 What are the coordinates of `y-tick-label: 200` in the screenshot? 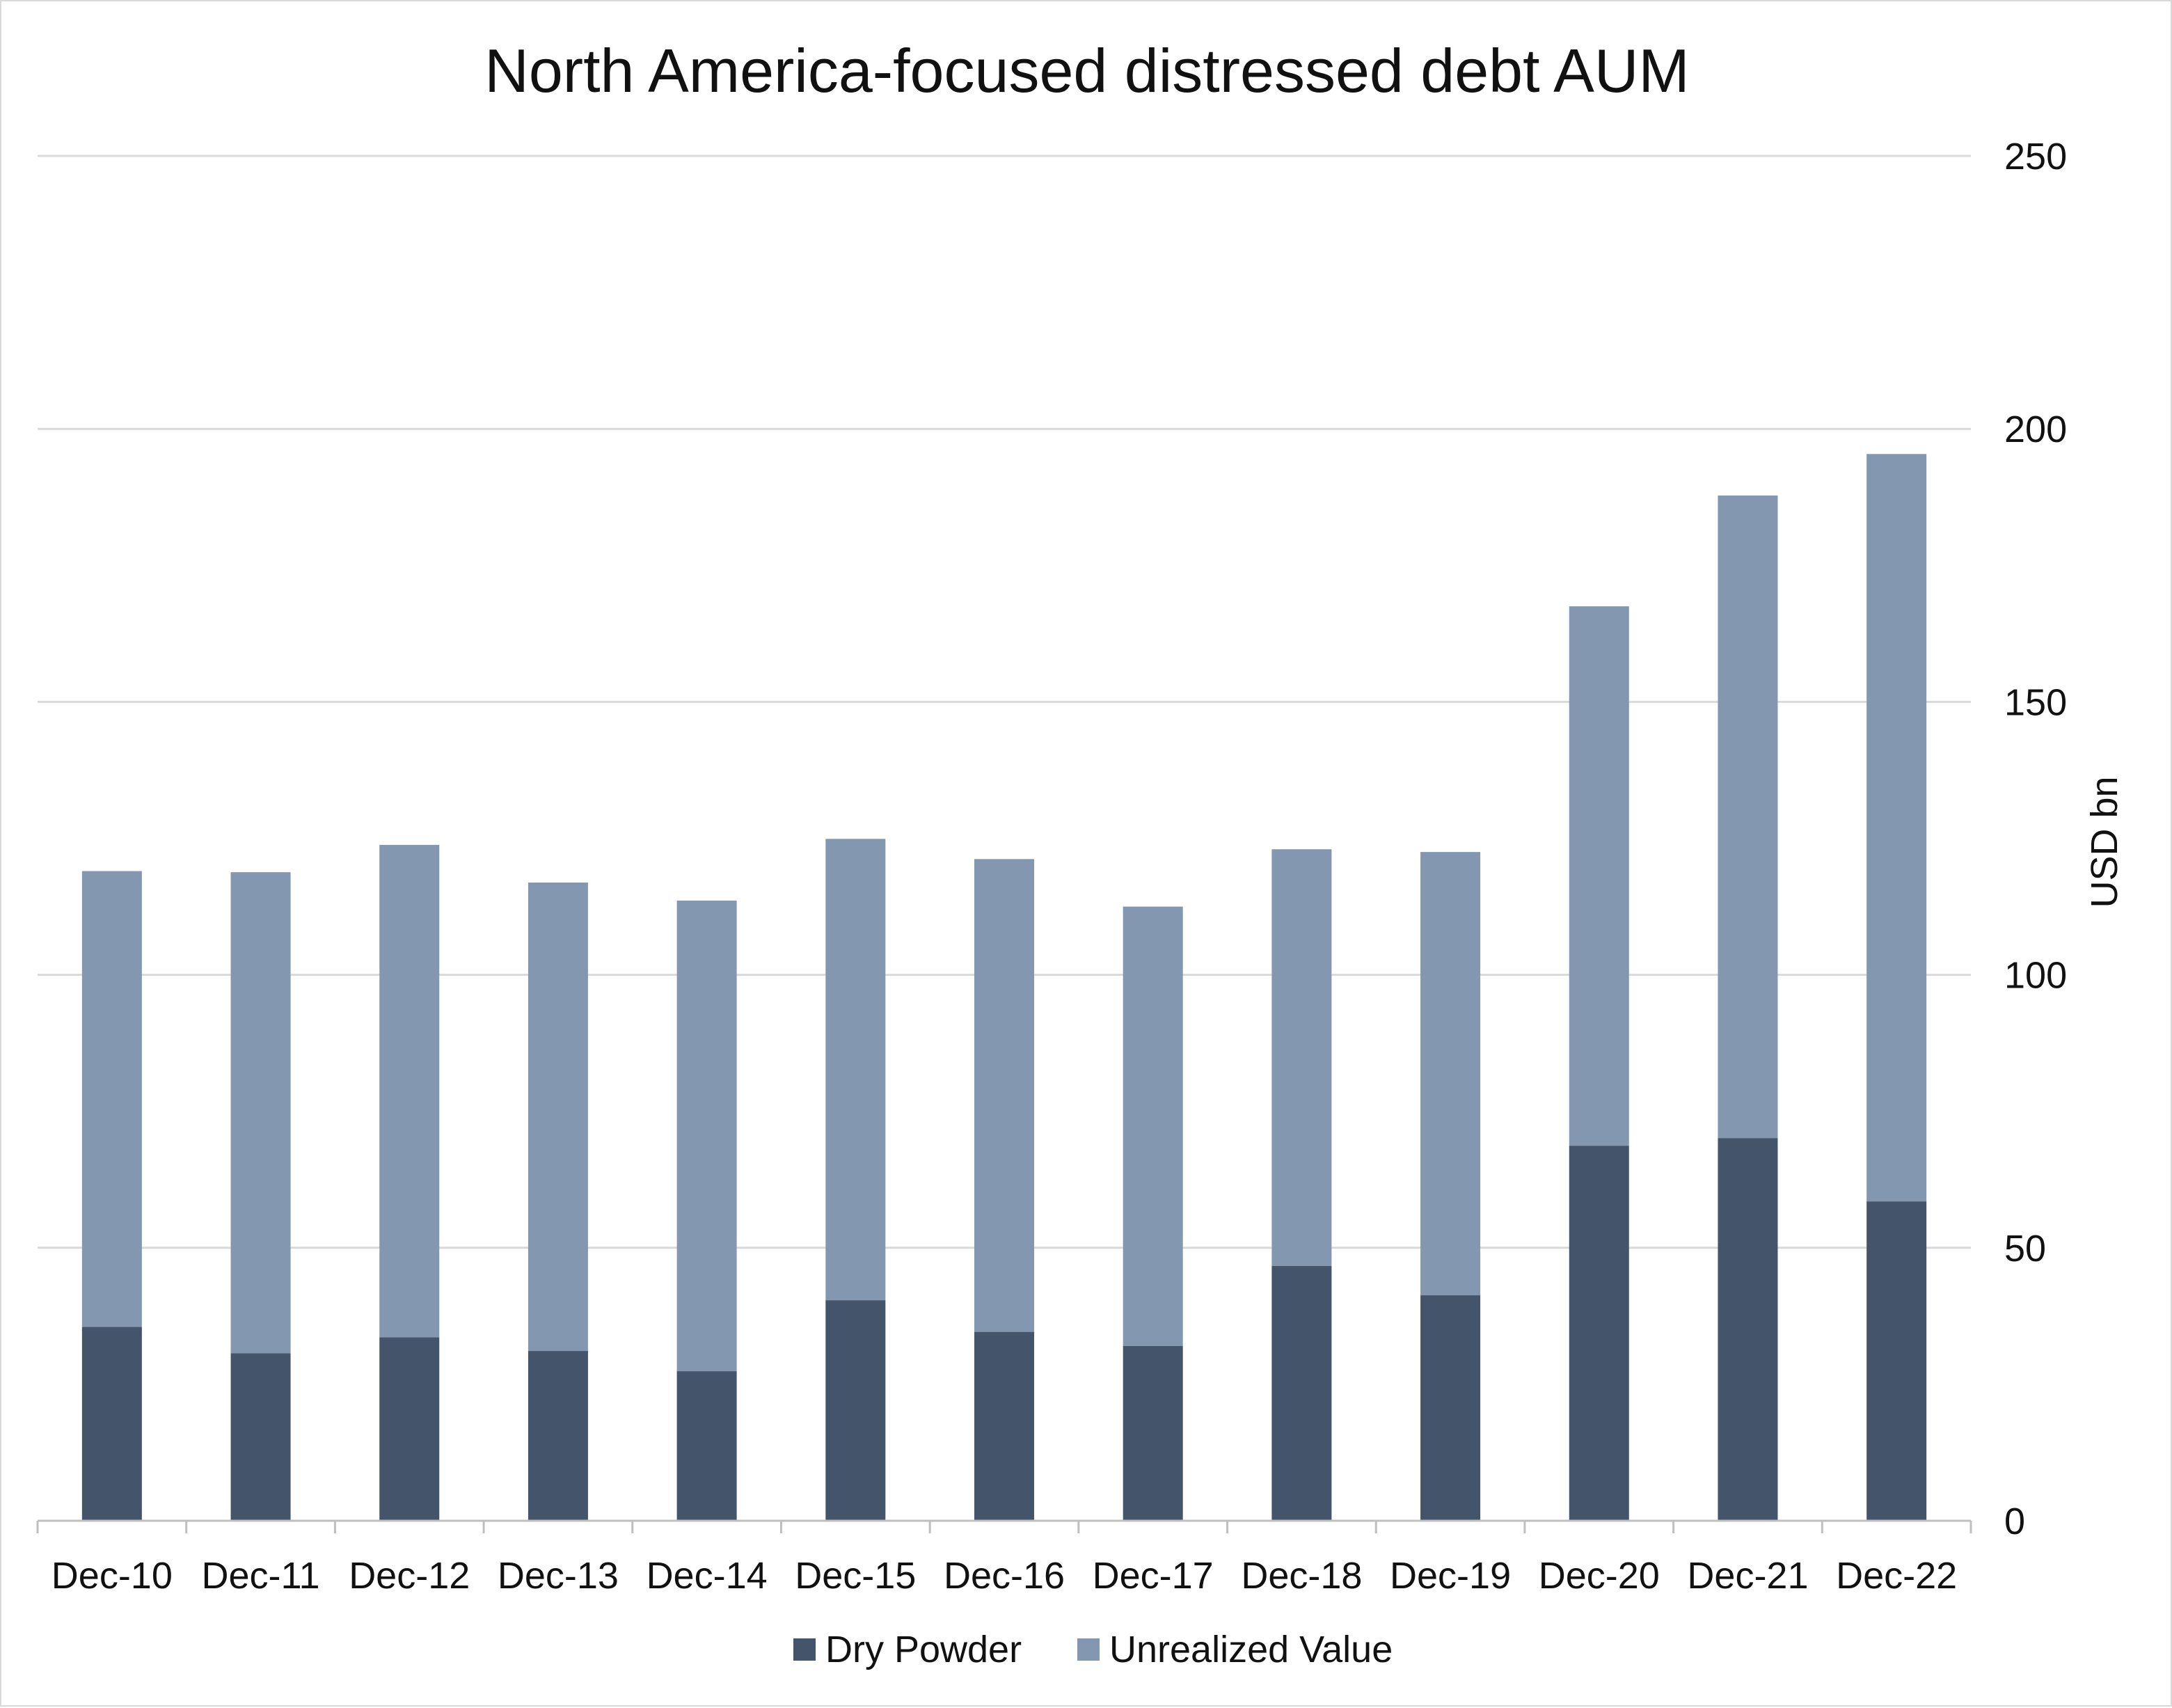 It's located at (2035, 429).